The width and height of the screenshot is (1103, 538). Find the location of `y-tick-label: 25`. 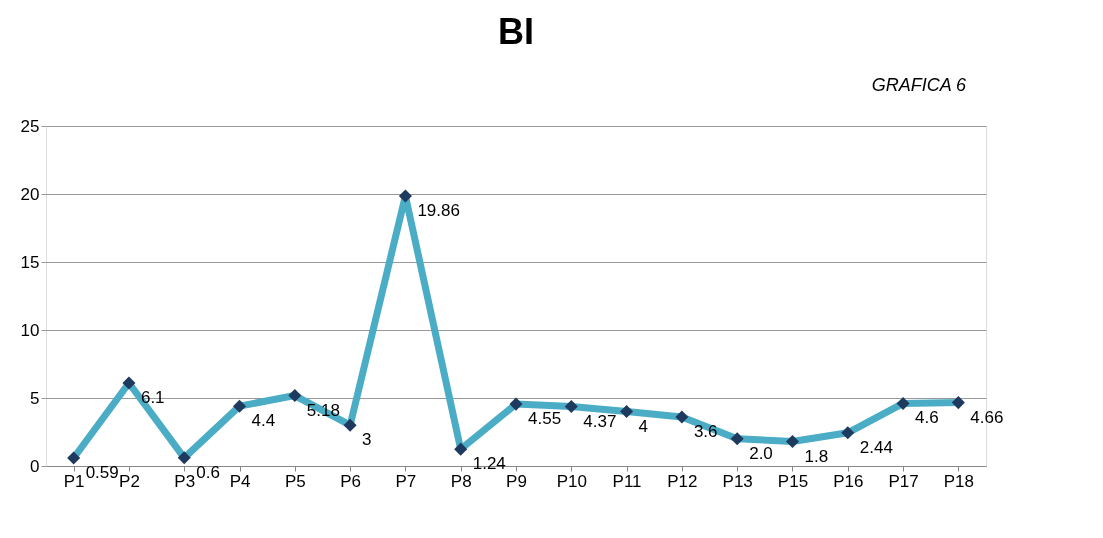

y-tick-label: 25 is located at coordinates (30, 126).